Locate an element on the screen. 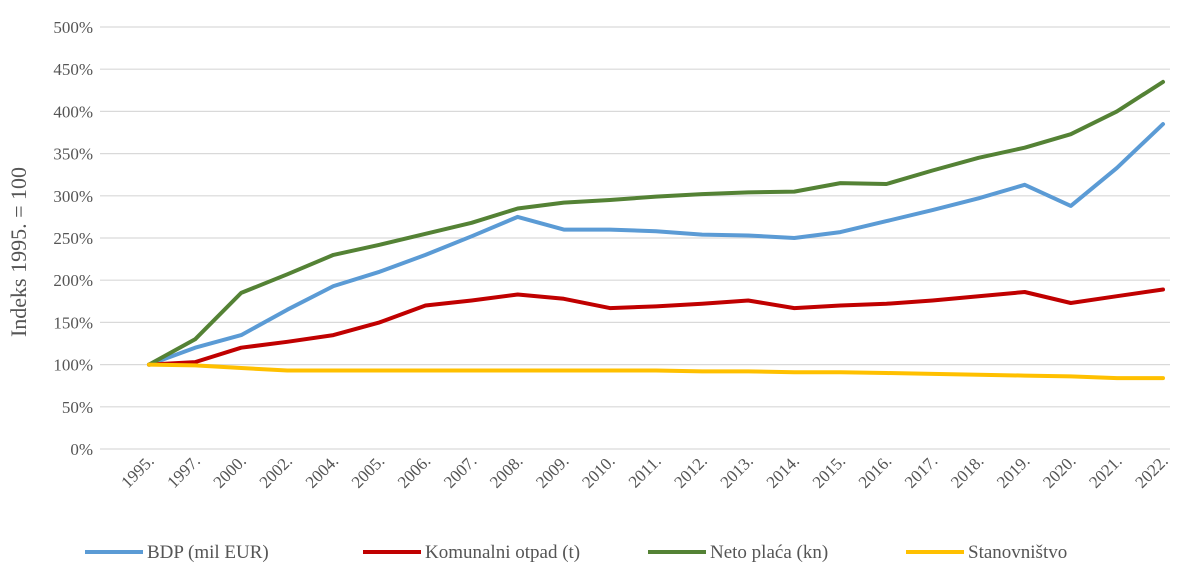 The width and height of the screenshot is (1177, 574). y-tick-label: 400% is located at coordinates (73, 111).